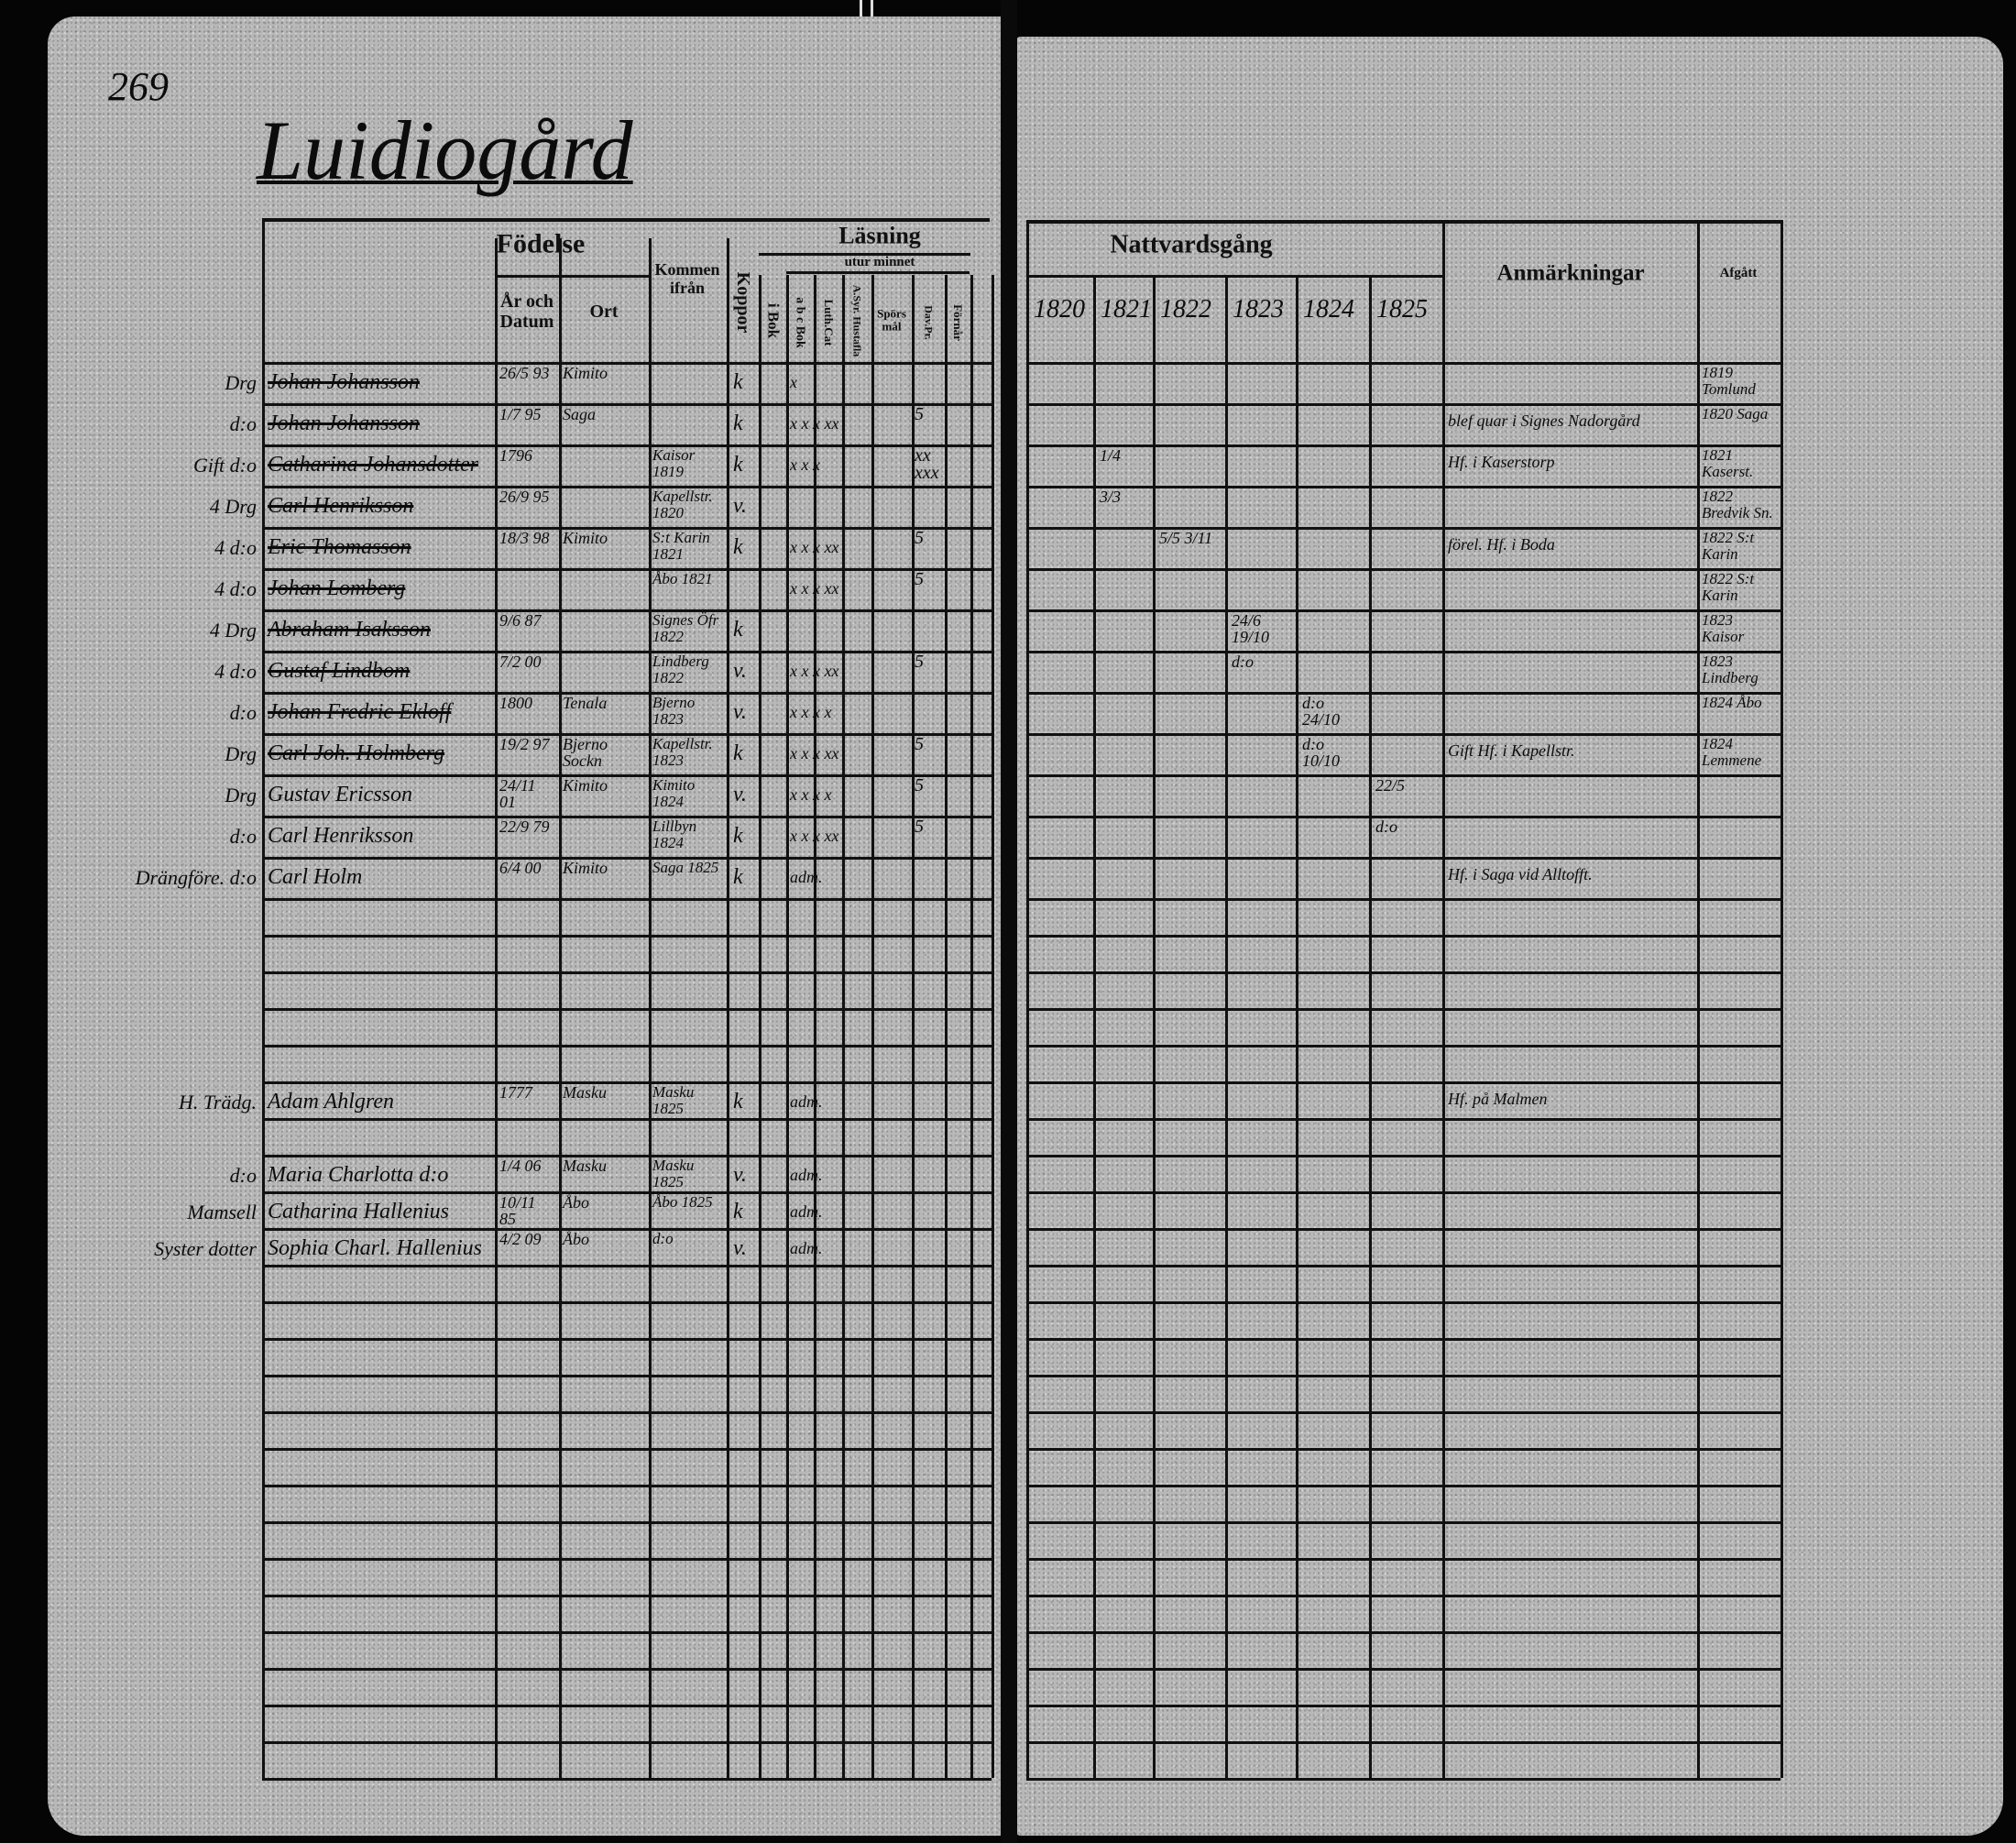  What do you see at coordinates (811, 794) in the screenshot?
I see `reading-marks: x x x x` at bounding box center [811, 794].